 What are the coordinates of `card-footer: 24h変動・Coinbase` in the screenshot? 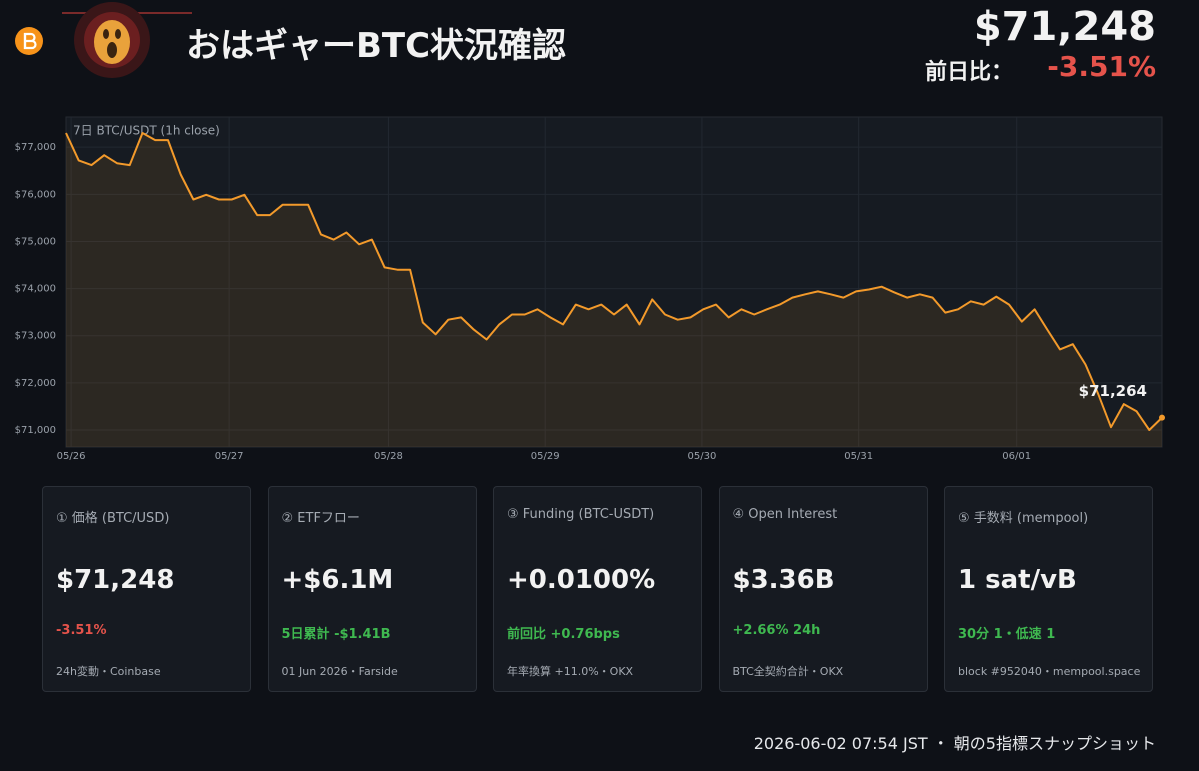 It's located at (108, 671).